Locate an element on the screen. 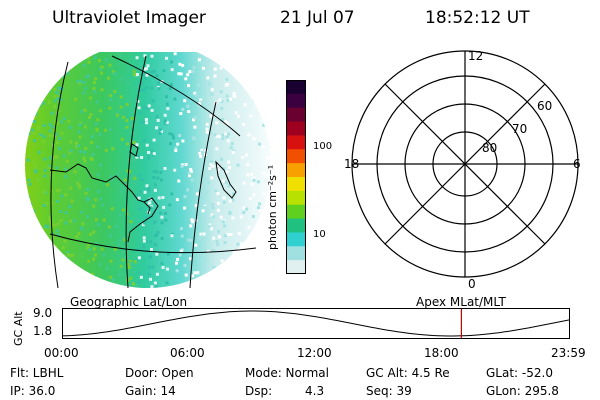 This screenshot has height=400, width=600. info-glon: GLon: 295.8 is located at coordinates (522, 391).